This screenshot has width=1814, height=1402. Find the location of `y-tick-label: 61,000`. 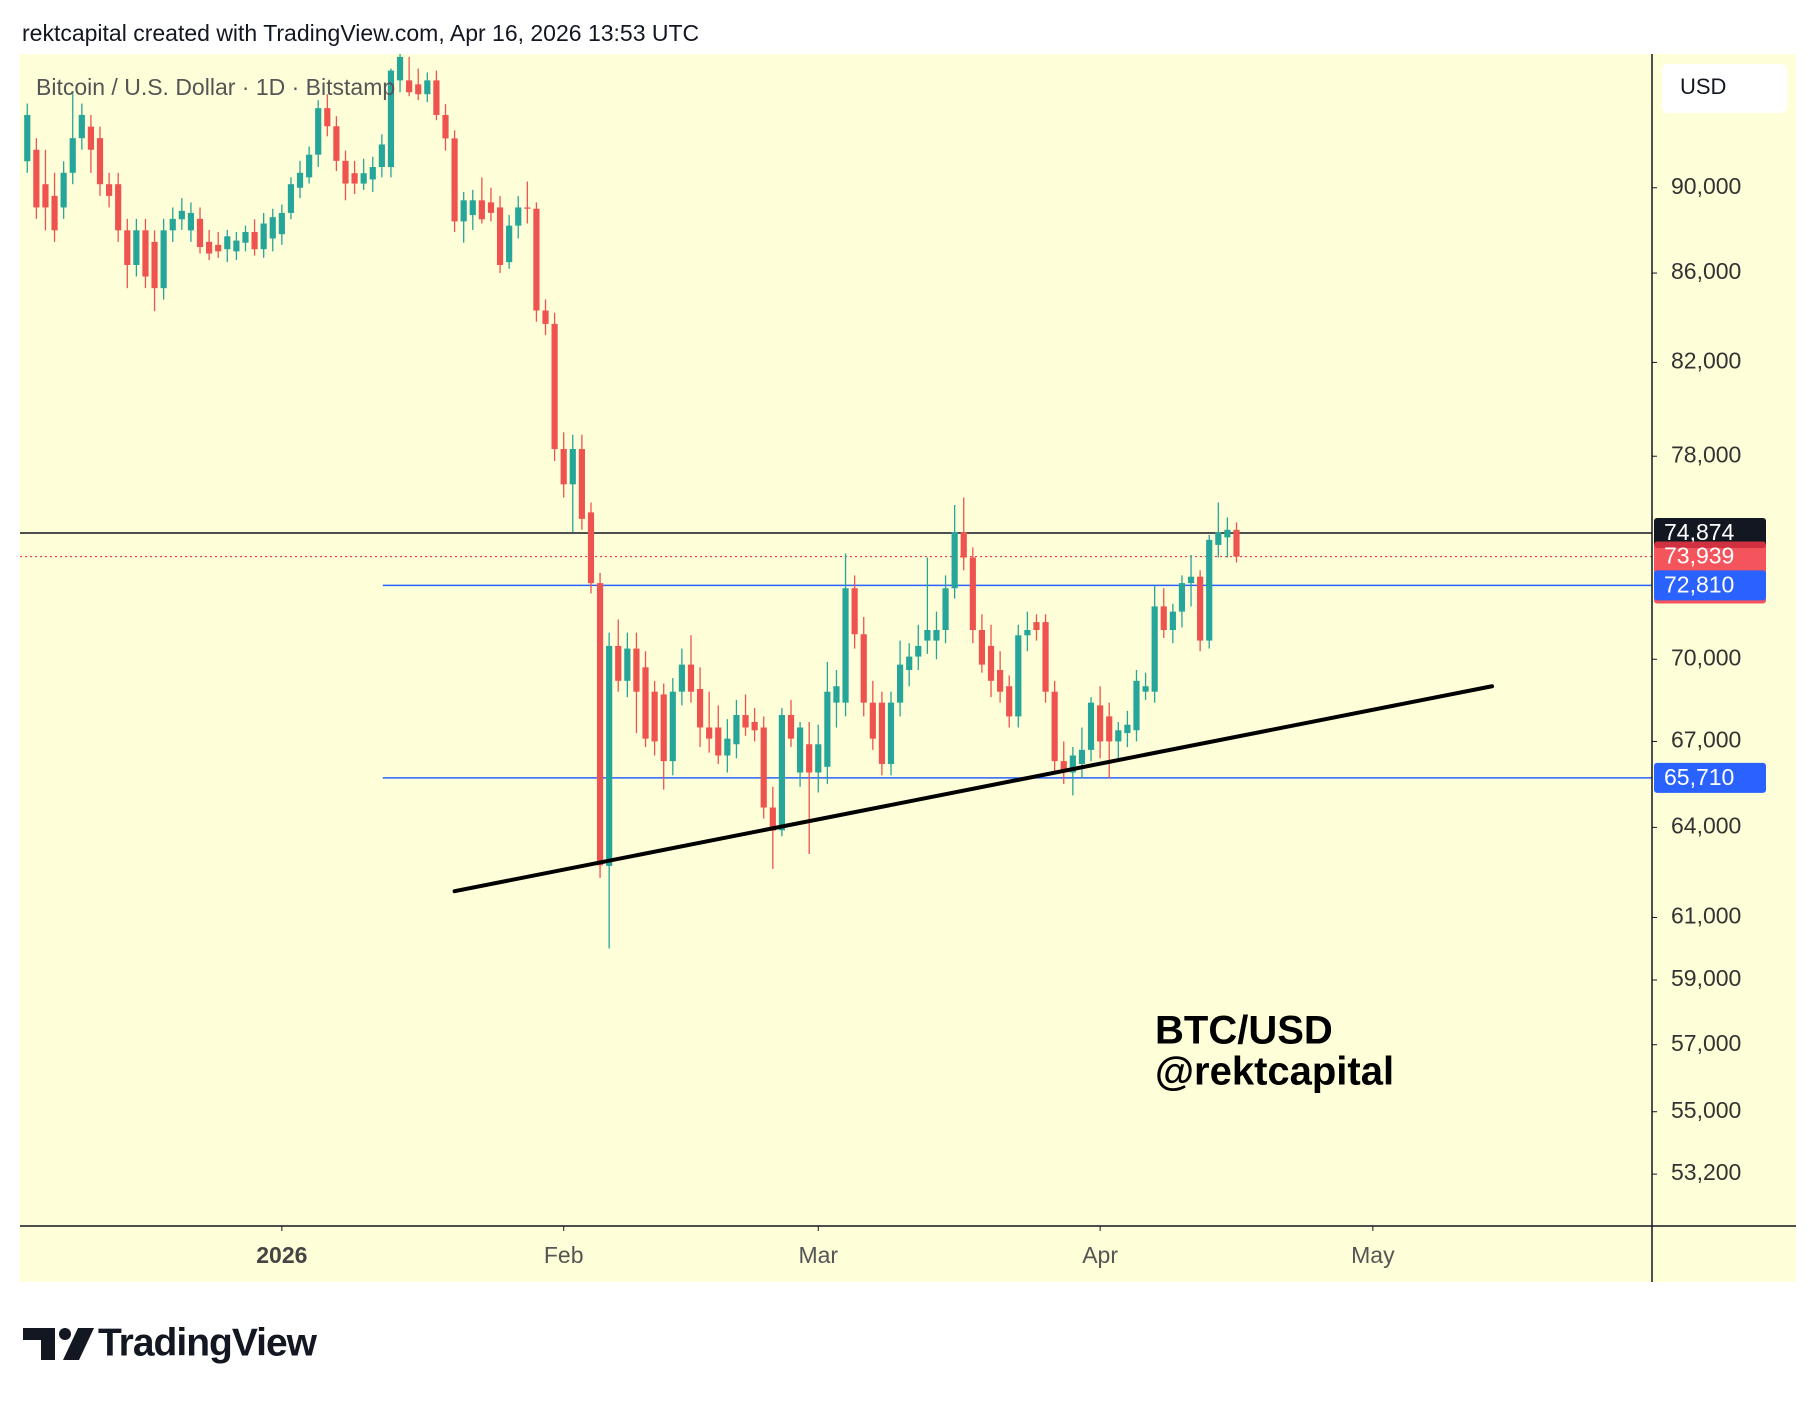

y-tick-label: 61,000 is located at coordinates (1706, 916).